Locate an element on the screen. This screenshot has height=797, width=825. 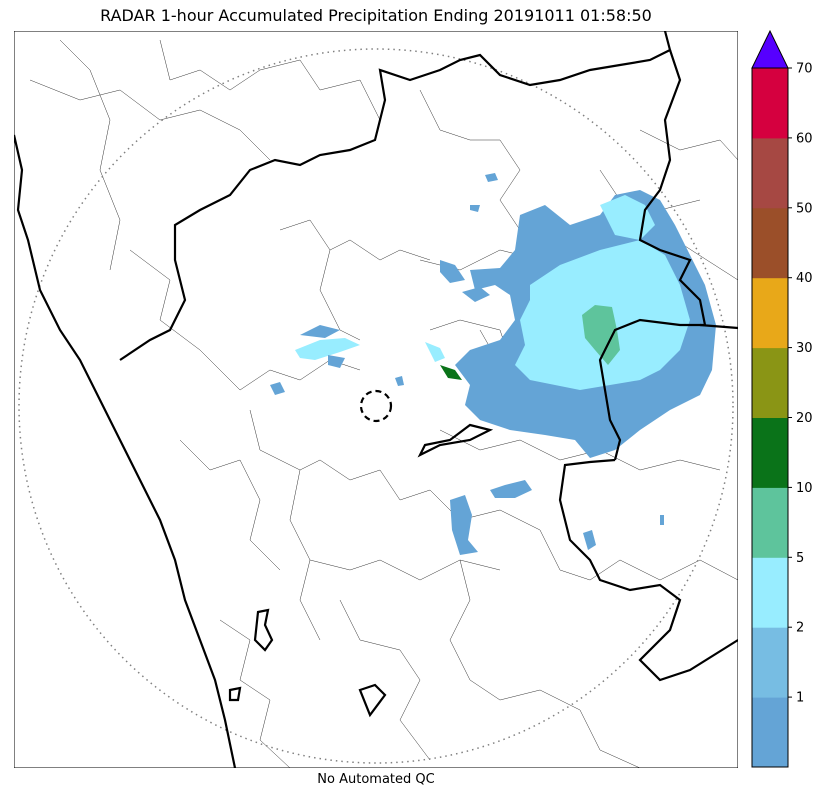
colorbar-tick-label: 50 is located at coordinates (804, 208).